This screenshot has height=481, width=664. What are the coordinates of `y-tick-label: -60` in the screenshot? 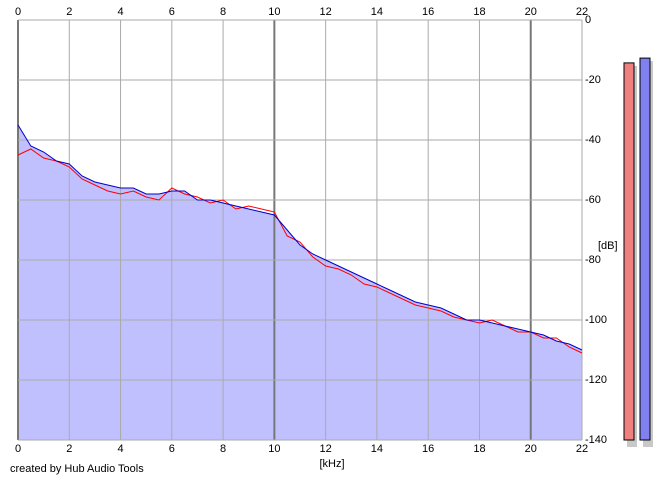 It's located at (593, 200).